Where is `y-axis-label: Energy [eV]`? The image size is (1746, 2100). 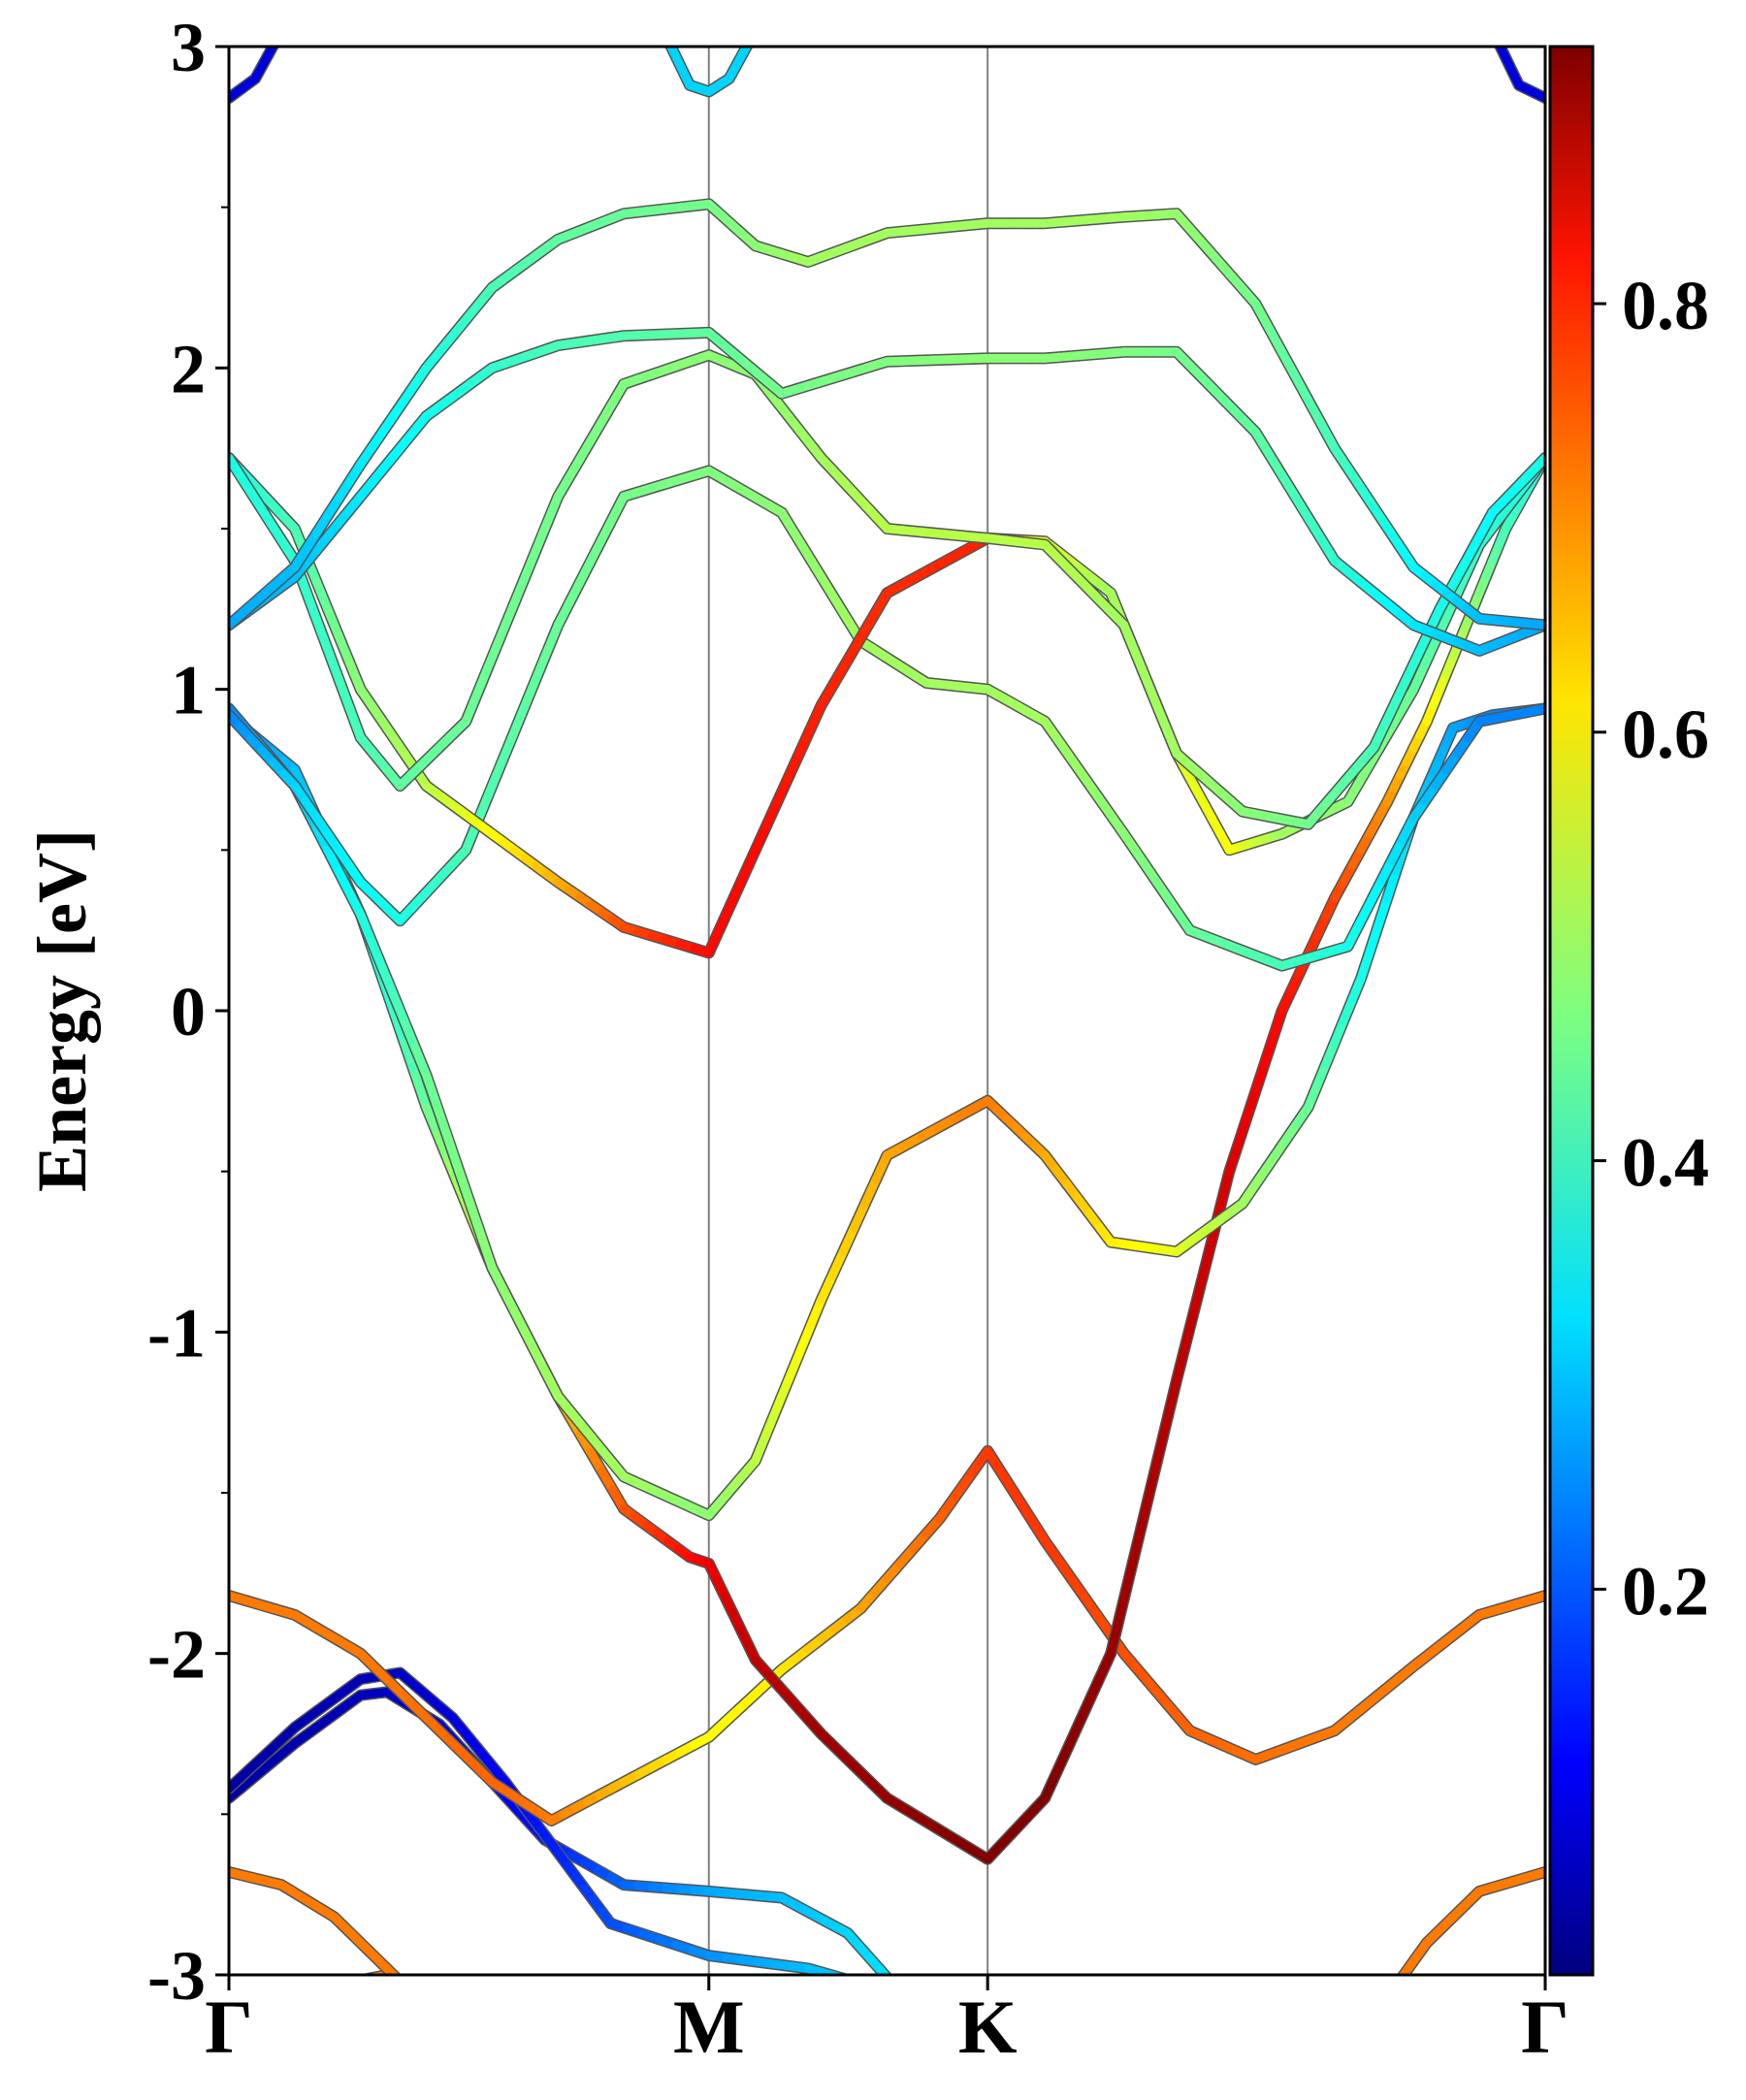 y-axis-label: Energy [eV] is located at coordinates (62, 1010).